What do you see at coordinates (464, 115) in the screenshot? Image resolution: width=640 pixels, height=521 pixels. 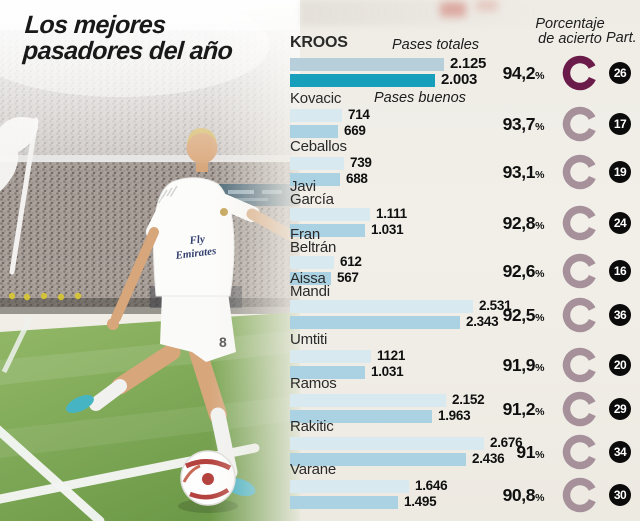 I see `player-row-kovacic: Kovacic 714 669 93,7% 17` at bounding box center [464, 115].